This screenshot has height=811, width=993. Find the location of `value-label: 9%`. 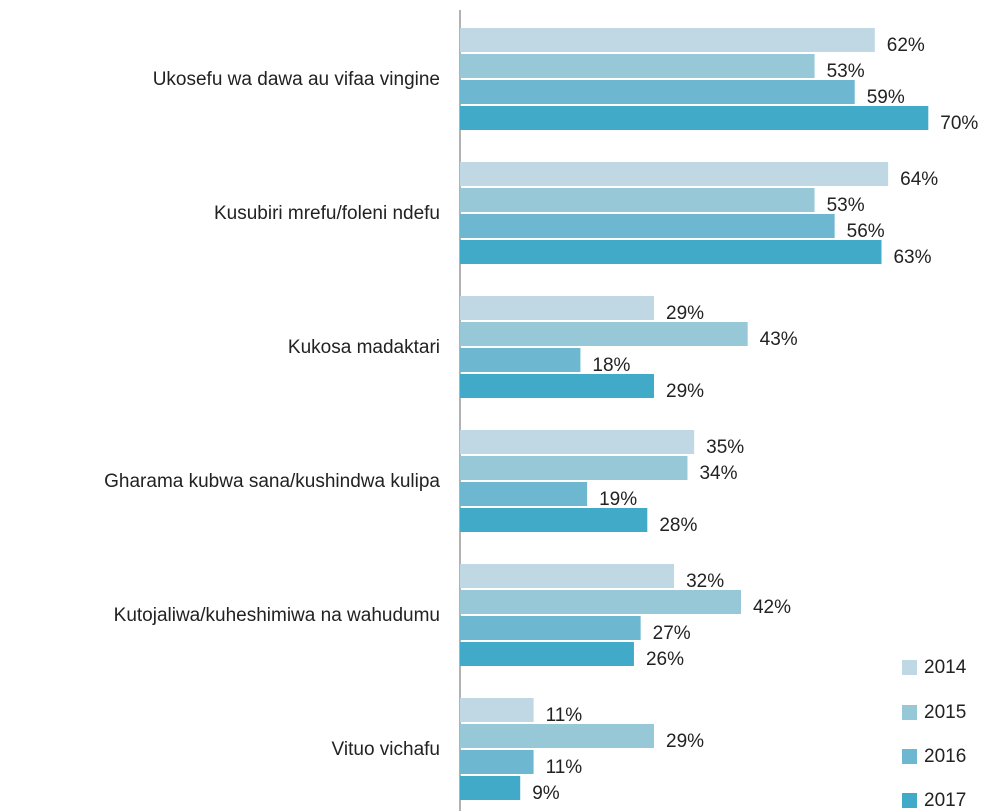

value-label: 9% is located at coordinates (546, 793).